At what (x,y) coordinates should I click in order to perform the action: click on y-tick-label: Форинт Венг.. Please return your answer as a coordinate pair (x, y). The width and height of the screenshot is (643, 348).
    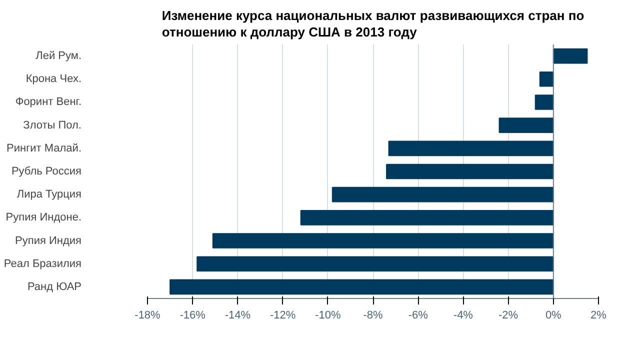
    Looking at the image, I should click on (48, 102).